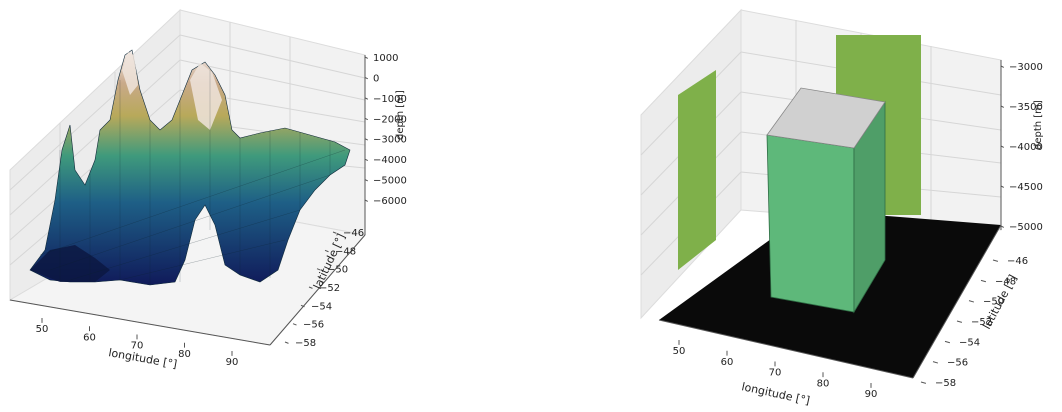 Image resolution: width=1062 pixels, height=412 pixels. I want to click on wall-left, so click(697, 170).